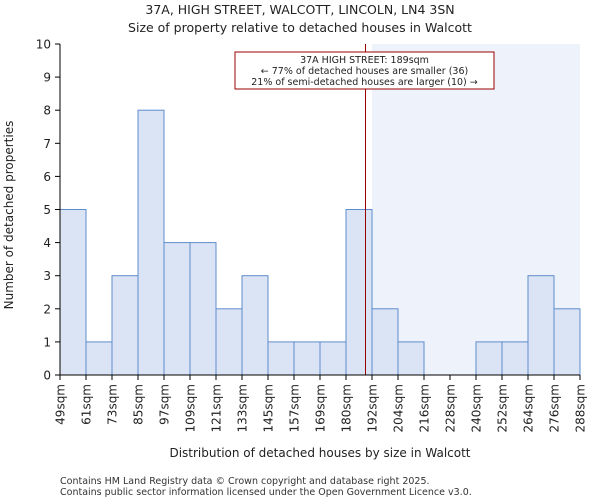  Describe the element at coordinates (364, 60) in the screenshot. I see `annotation-line1: 37A HIGH STREET: 189sqm` at that location.